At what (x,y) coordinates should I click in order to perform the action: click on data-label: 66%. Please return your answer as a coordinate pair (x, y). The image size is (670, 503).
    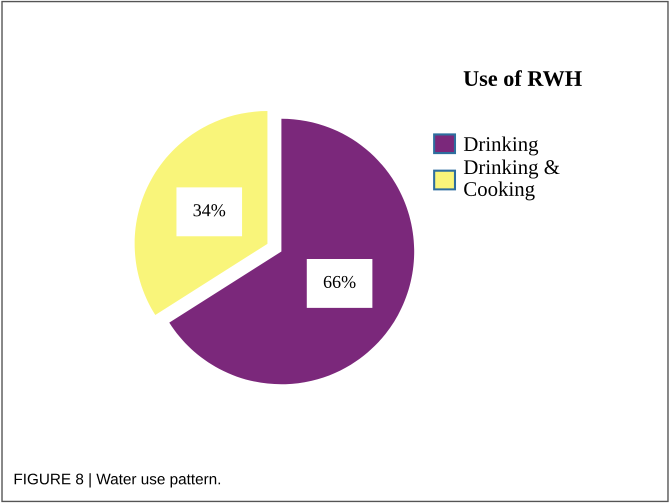
    Looking at the image, I should click on (340, 282).